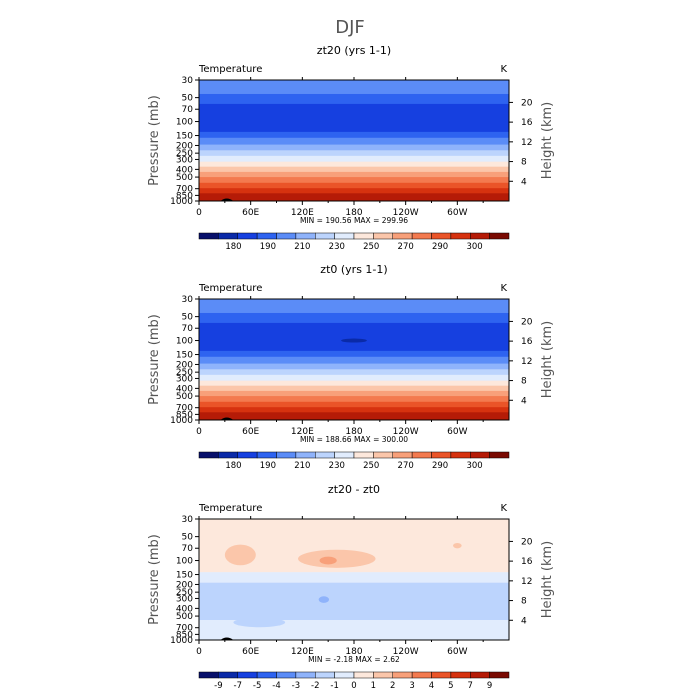 The height and width of the screenshot is (700, 700). I want to click on y-tick-label: 250, so click(184, 154).